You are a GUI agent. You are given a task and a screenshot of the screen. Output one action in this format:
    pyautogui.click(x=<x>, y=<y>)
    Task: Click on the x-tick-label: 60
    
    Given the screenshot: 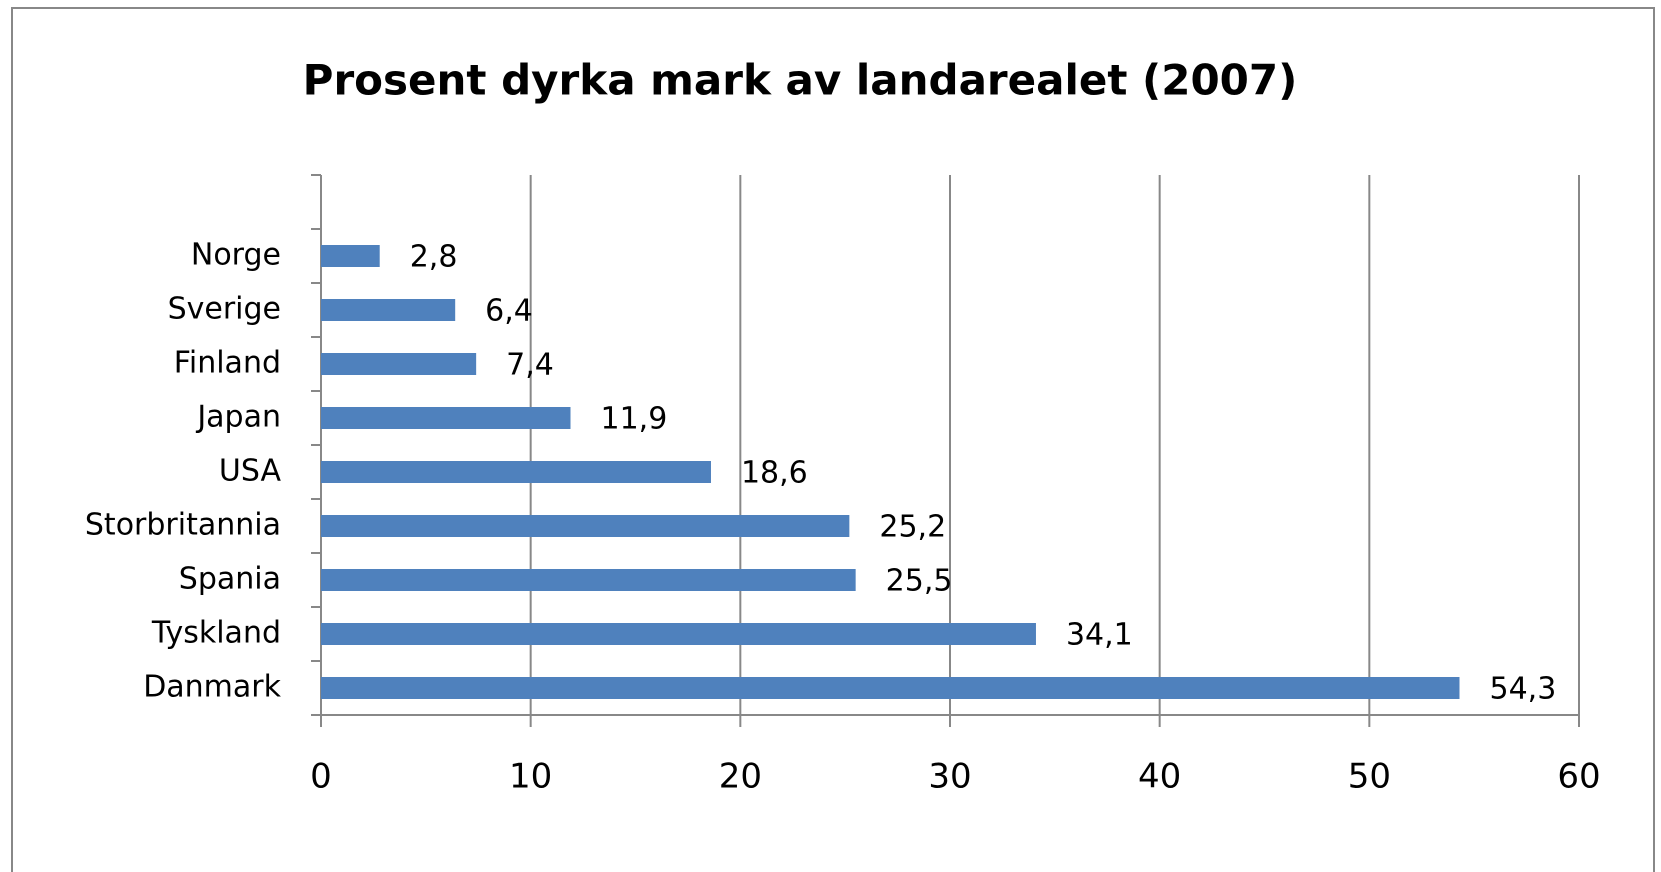 What is the action you would take?
    pyautogui.click(x=1578, y=777)
    